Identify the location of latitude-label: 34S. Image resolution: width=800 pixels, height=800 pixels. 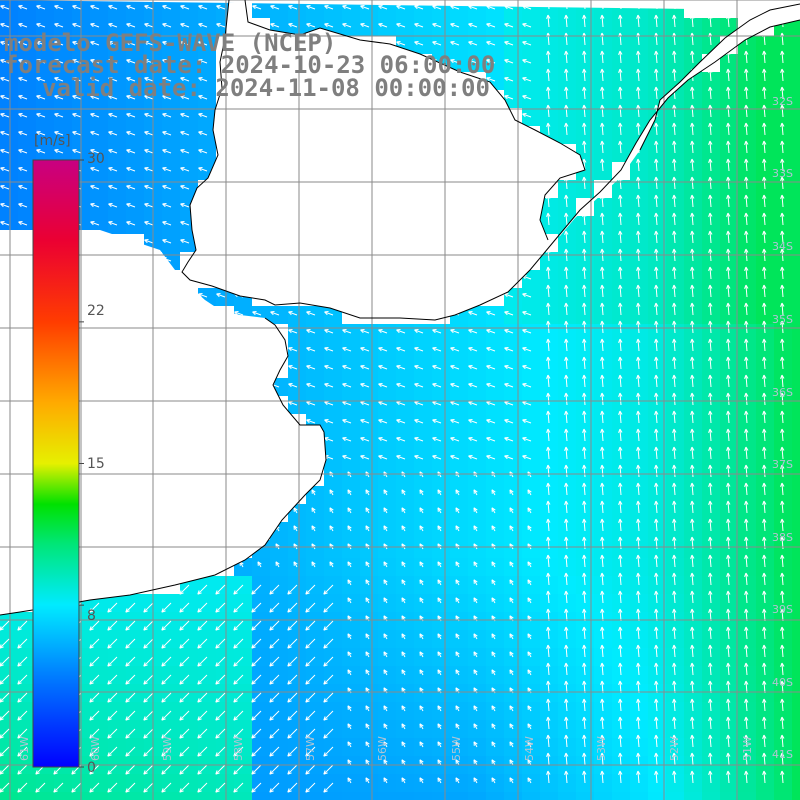
(782, 246).